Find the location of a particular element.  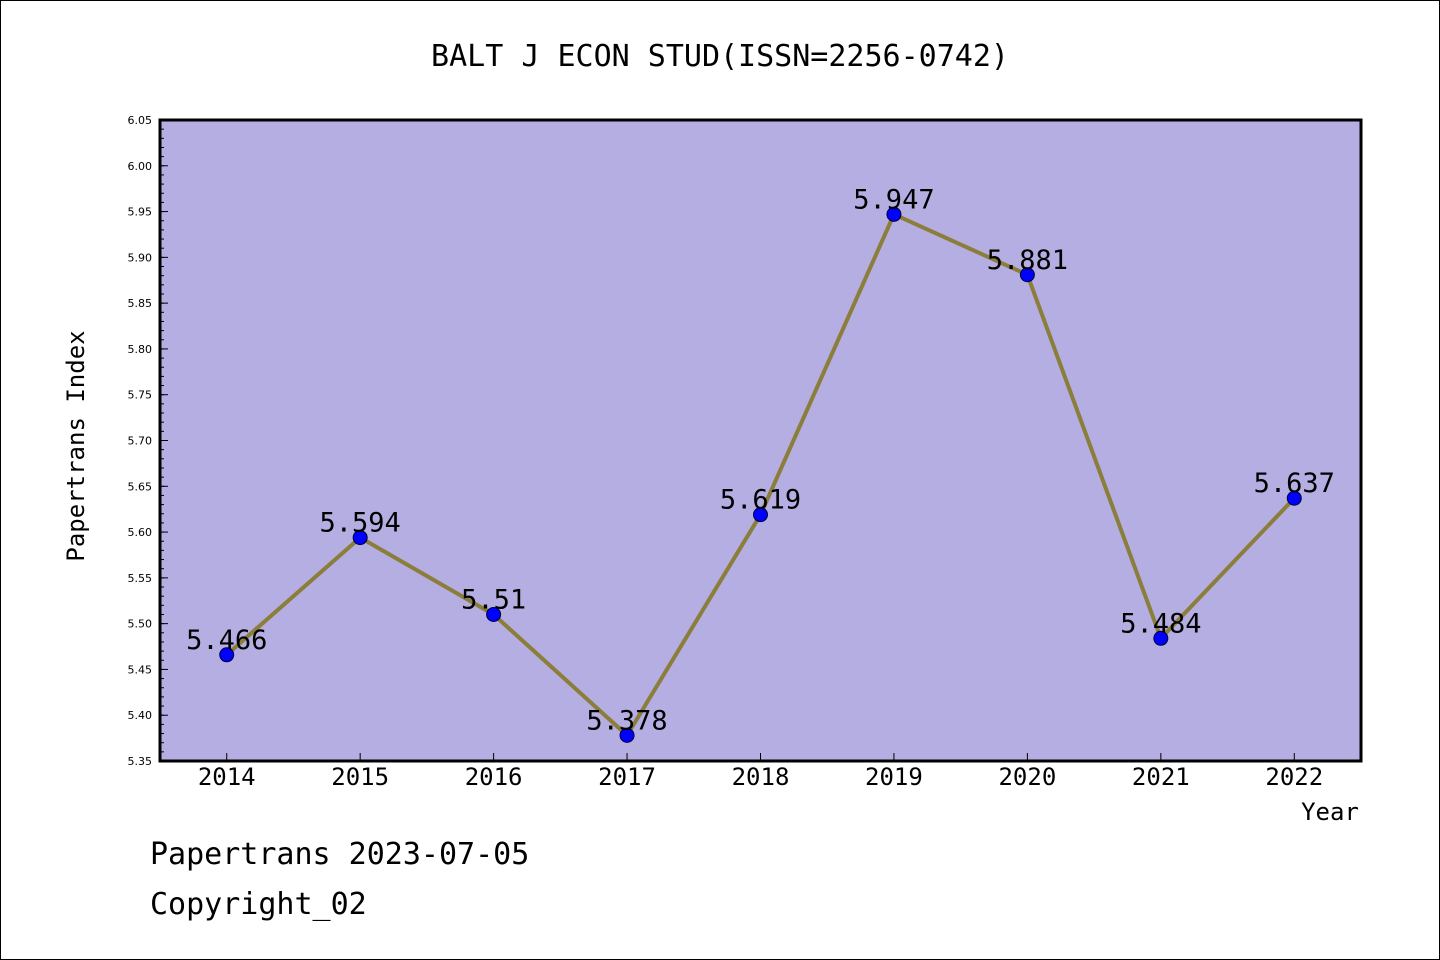

data-label: 5.466 is located at coordinates (226, 640).